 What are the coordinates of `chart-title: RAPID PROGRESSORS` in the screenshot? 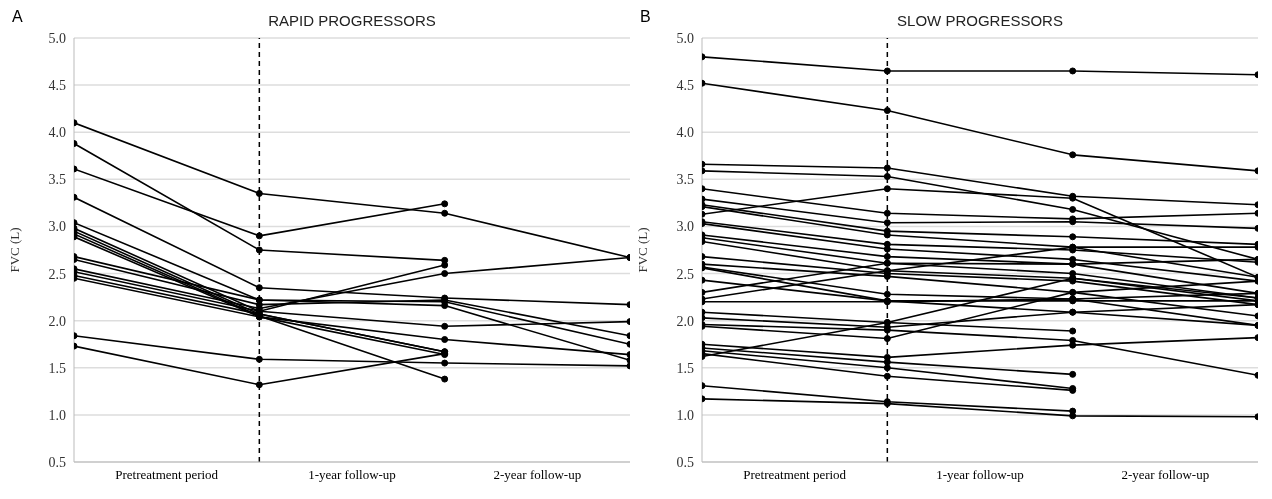 It's located at (352, 20).